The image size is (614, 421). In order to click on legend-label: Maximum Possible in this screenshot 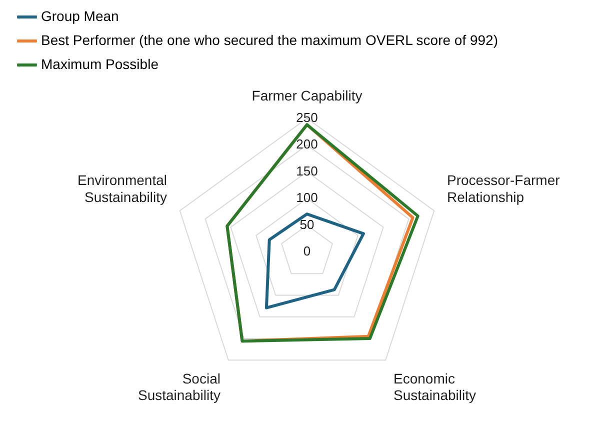, I will do `click(100, 64)`.